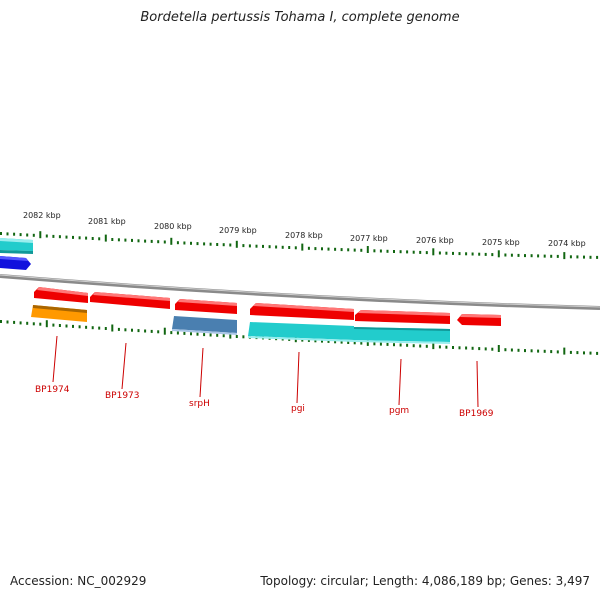 This screenshot has width=600, height=600. Describe the element at coordinates (204, 325) in the screenshot. I see `feature-steel-srph` at that location.